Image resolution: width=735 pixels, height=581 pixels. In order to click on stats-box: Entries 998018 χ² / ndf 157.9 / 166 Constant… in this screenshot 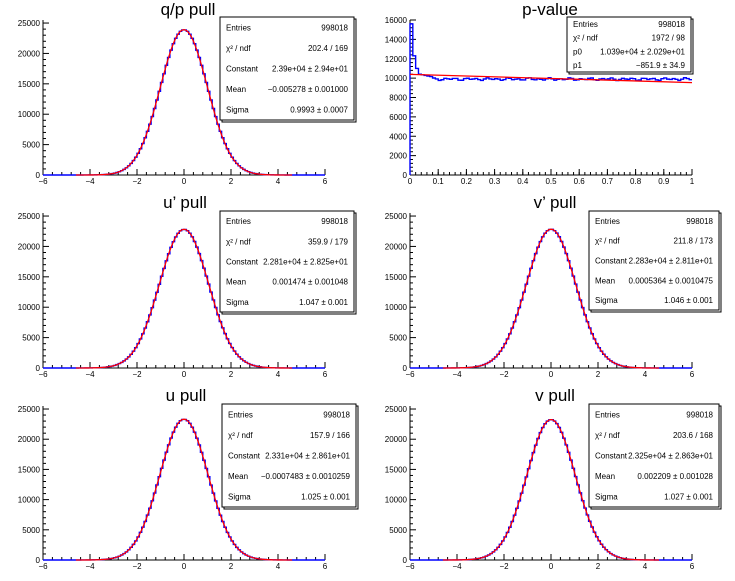, I will do `click(290, 456)`.